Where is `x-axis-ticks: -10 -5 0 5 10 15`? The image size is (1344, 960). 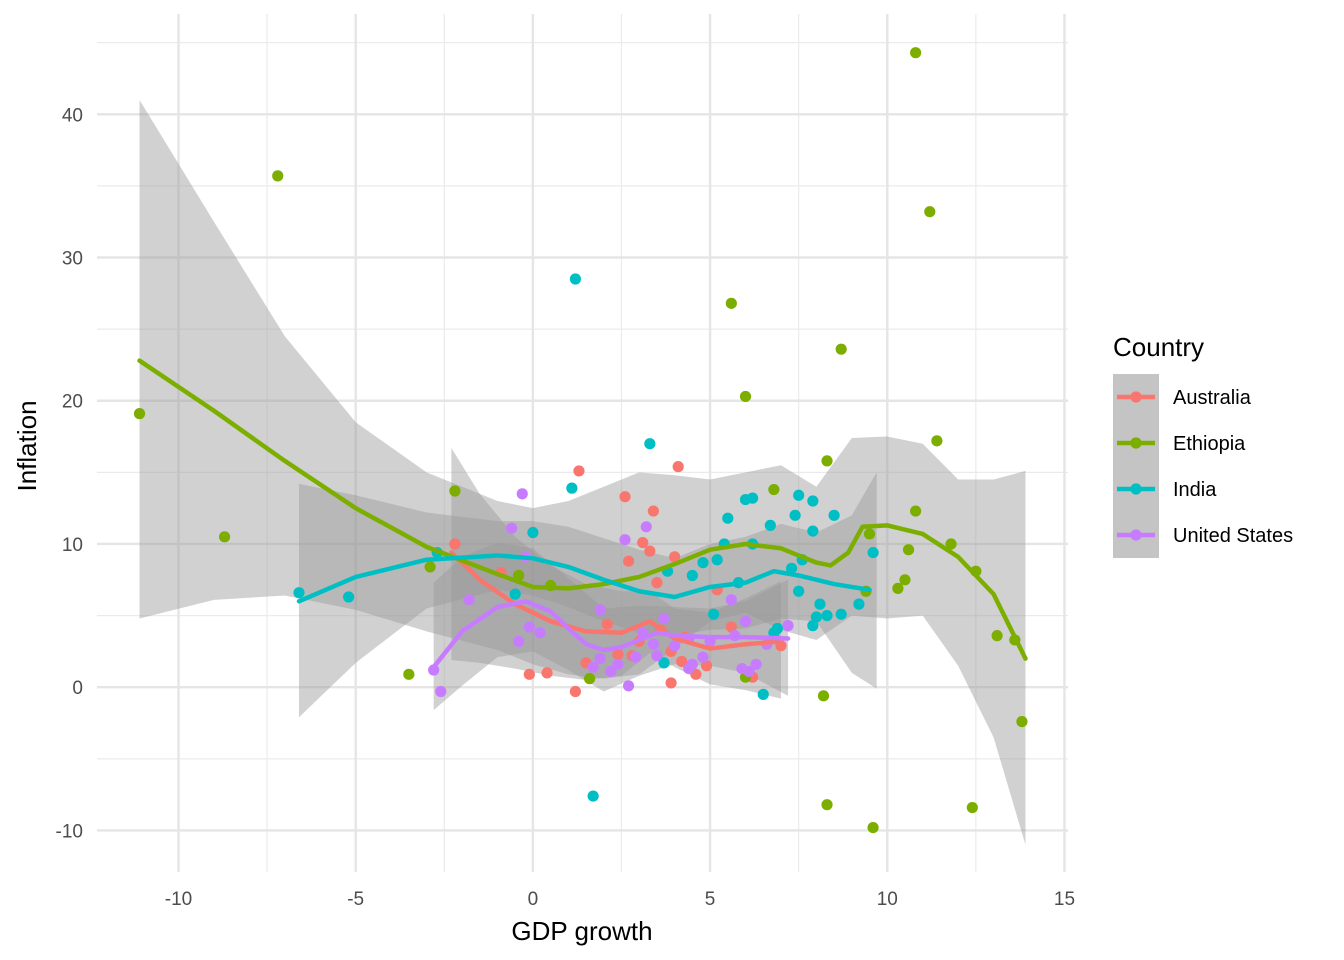 x-axis-ticks: -10 -5 0 5 10 15 is located at coordinates (620, 899).